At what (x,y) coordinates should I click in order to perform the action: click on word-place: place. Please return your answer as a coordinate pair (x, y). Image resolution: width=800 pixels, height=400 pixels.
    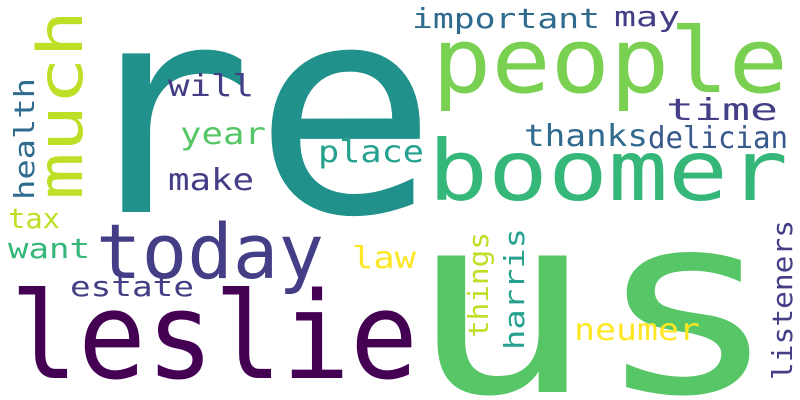
    Looking at the image, I should click on (371, 152).